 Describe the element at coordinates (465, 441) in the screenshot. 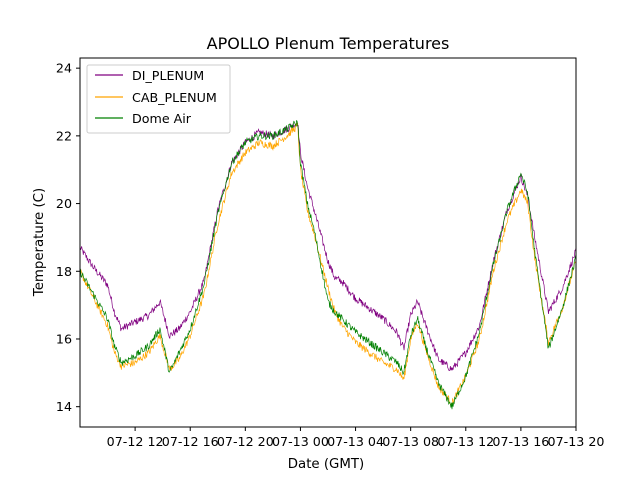

I see `x-tick-label: 07-13 12` at that location.